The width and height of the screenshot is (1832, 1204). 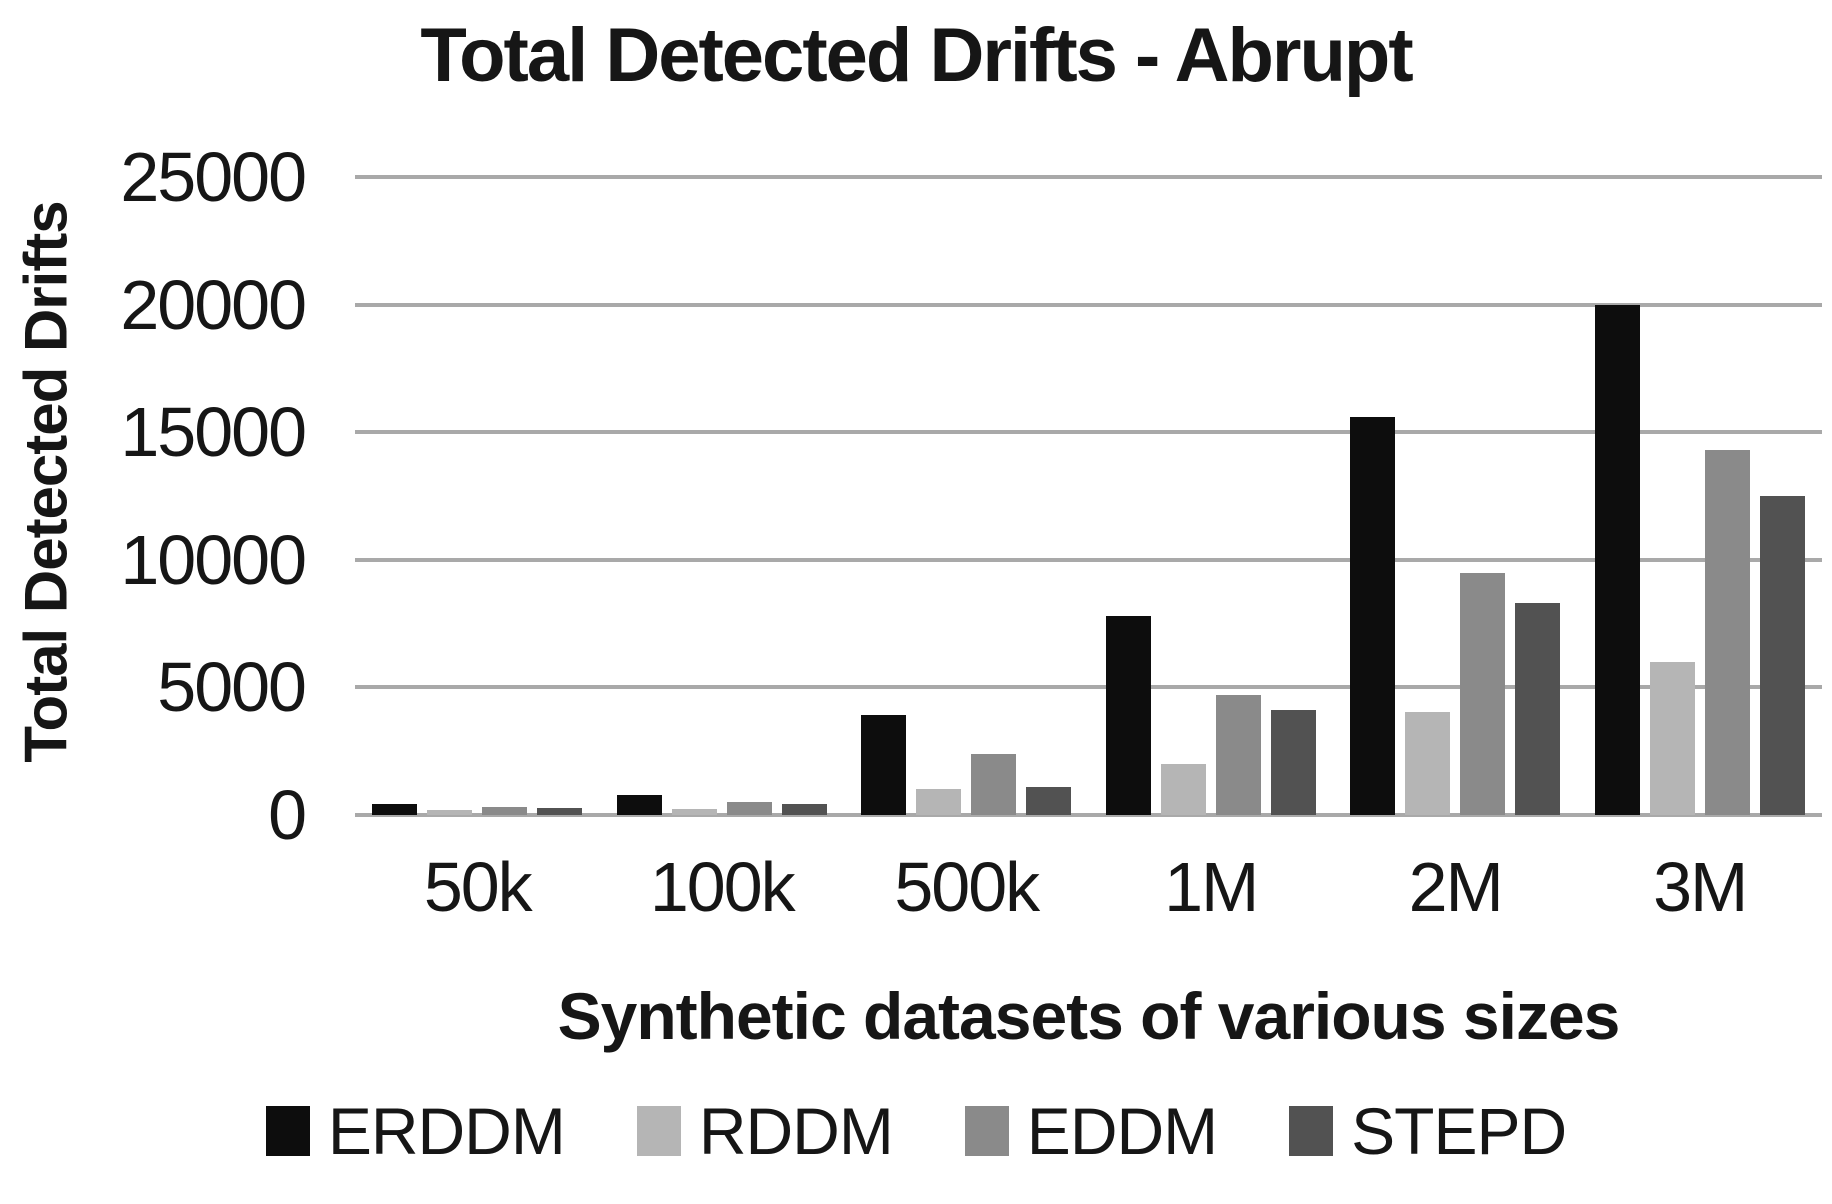 What do you see at coordinates (916, 55) in the screenshot?
I see `chart-title: Total Detected Drifts - Abrupt` at bounding box center [916, 55].